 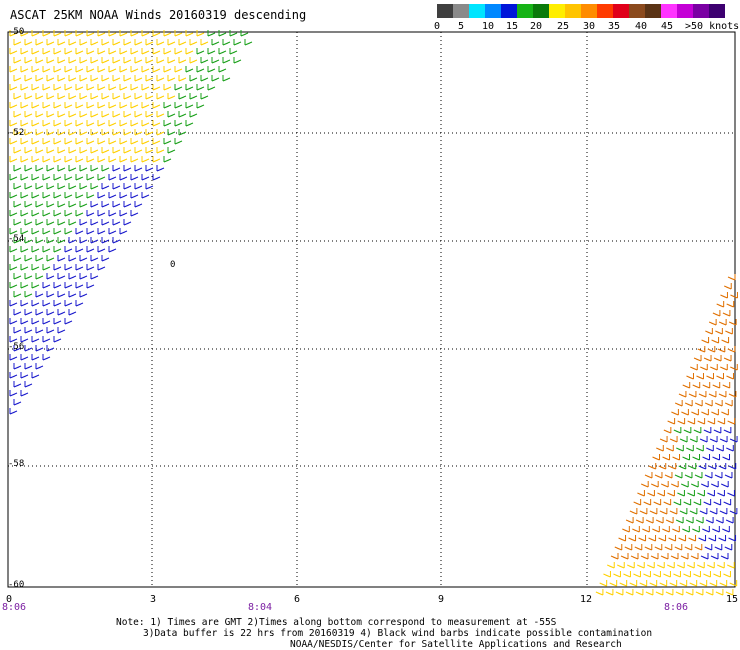 I want to click on color-scale-label: 30, so click(x=589, y=26).